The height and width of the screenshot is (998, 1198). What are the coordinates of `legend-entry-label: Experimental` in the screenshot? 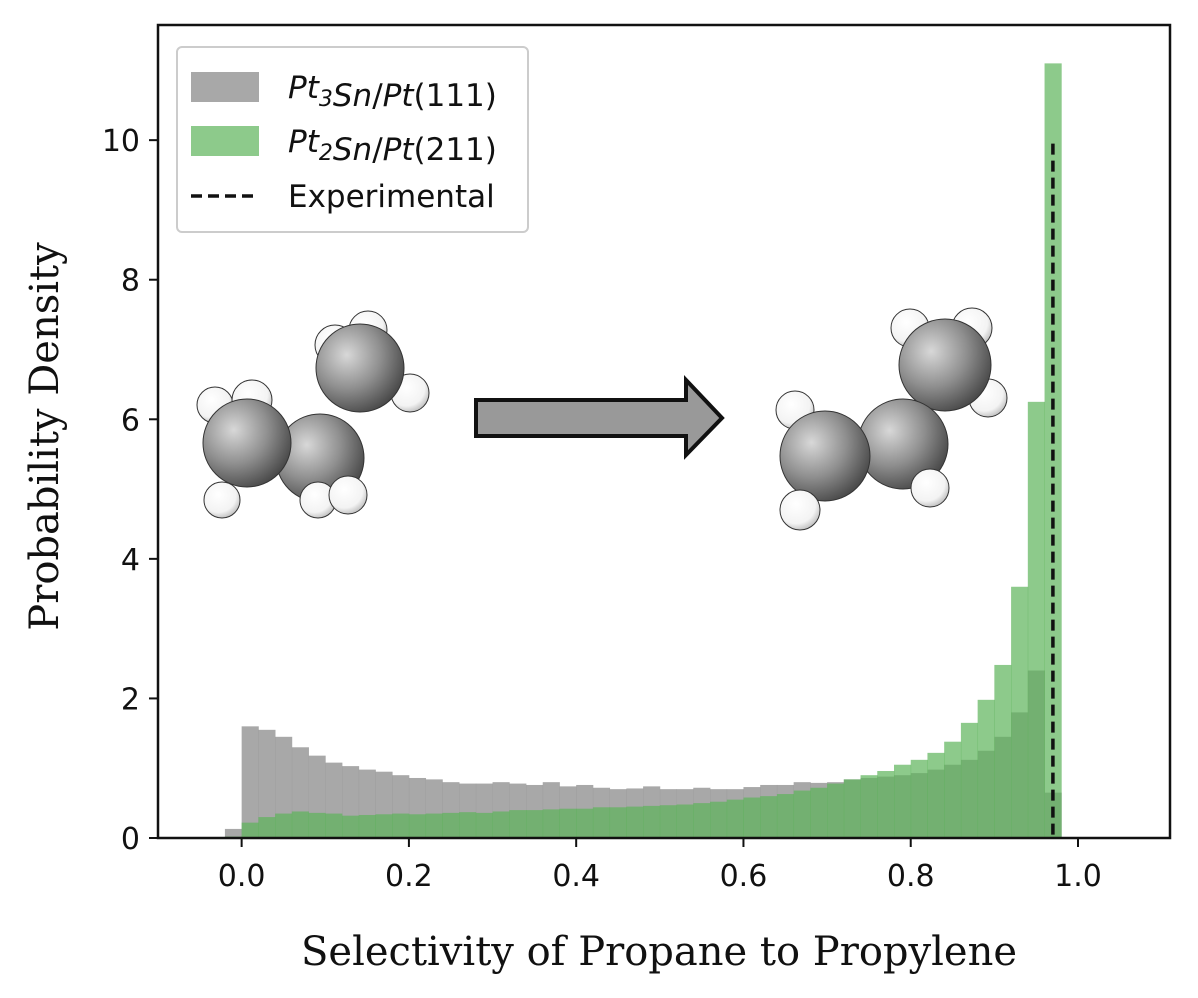 It's located at (391, 197).